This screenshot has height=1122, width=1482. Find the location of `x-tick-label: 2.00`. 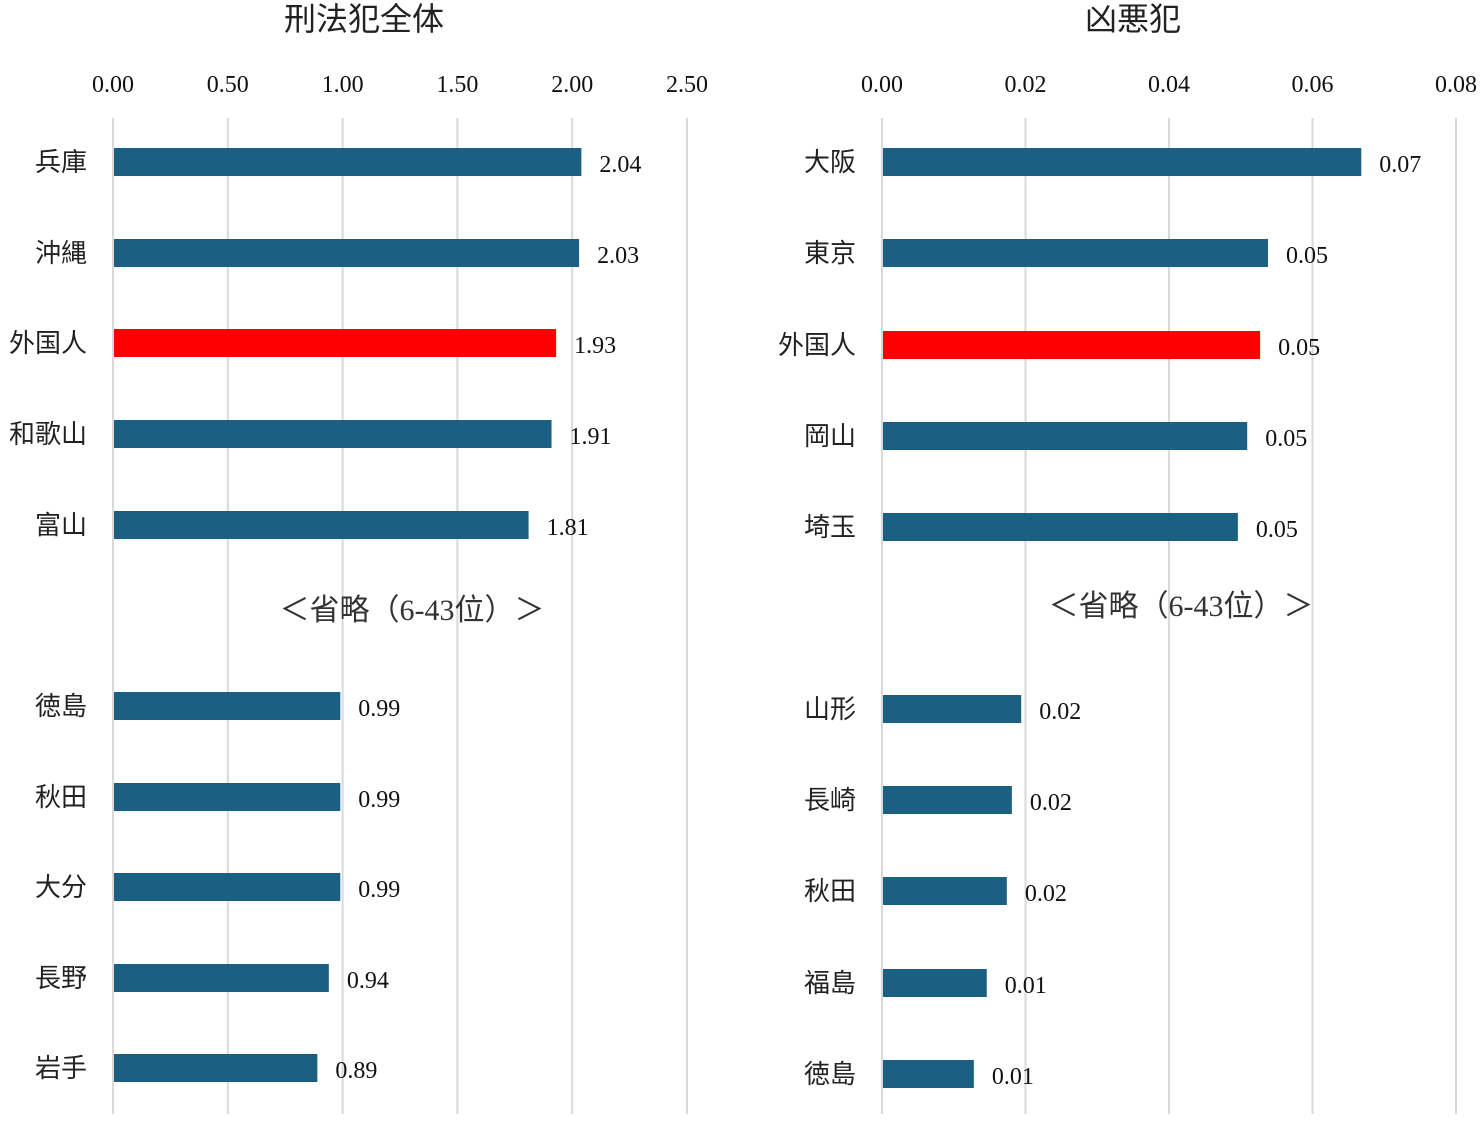

x-tick-label: 2.00 is located at coordinates (572, 85).